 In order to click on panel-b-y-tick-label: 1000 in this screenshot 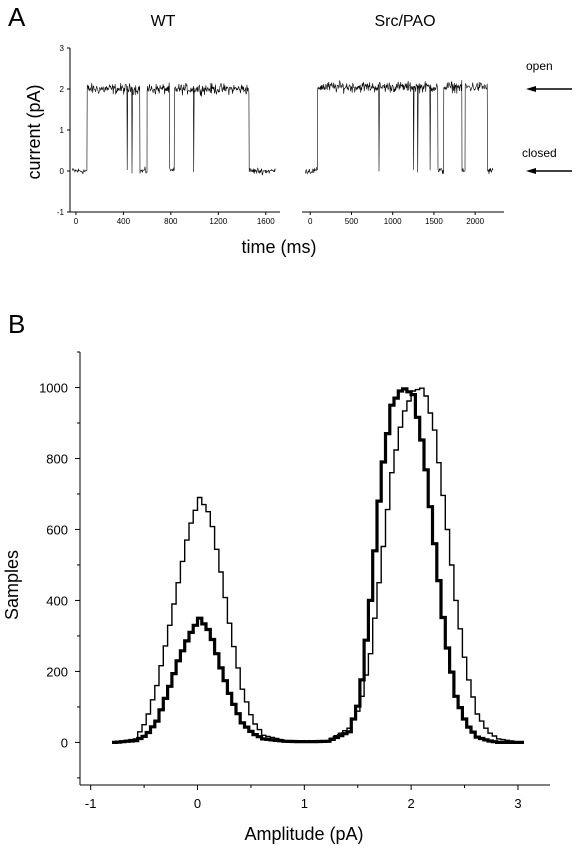, I will do `click(53, 387)`.